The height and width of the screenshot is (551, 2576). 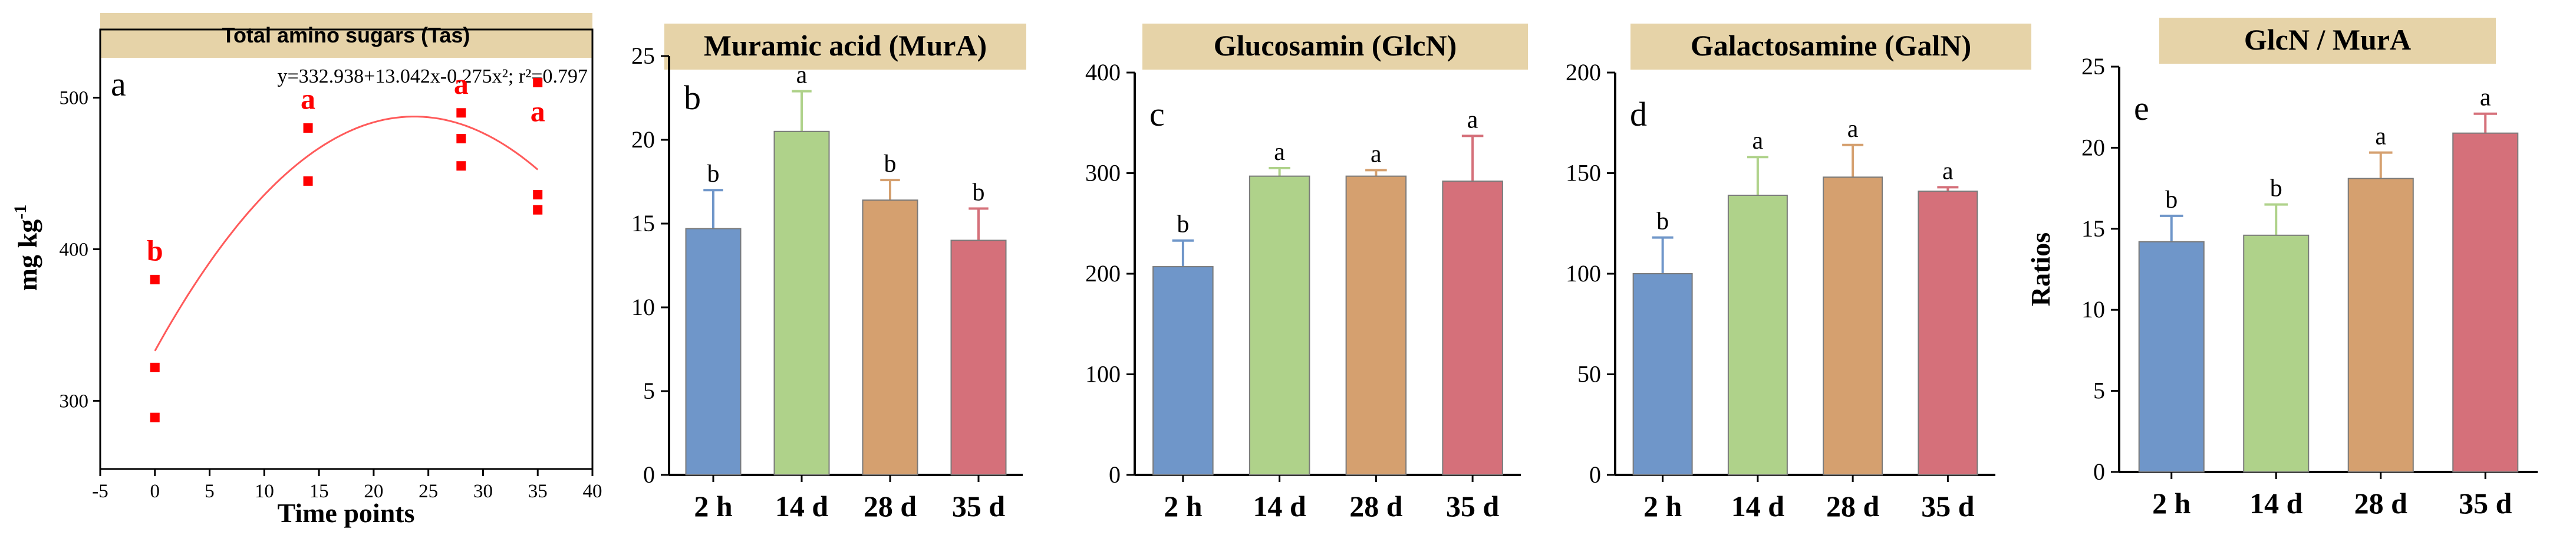 What do you see at coordinates (1583, 173) in the screenshot?
I see `y-tick-label: 150` at bounding box center [1583, 173].